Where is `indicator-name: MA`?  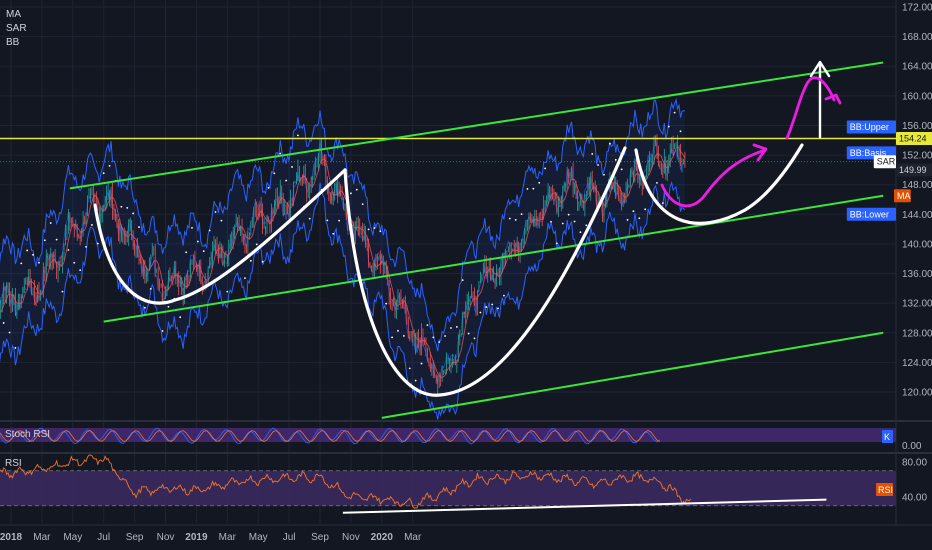
indicator-name: MA is located at coordinates (13, 14).